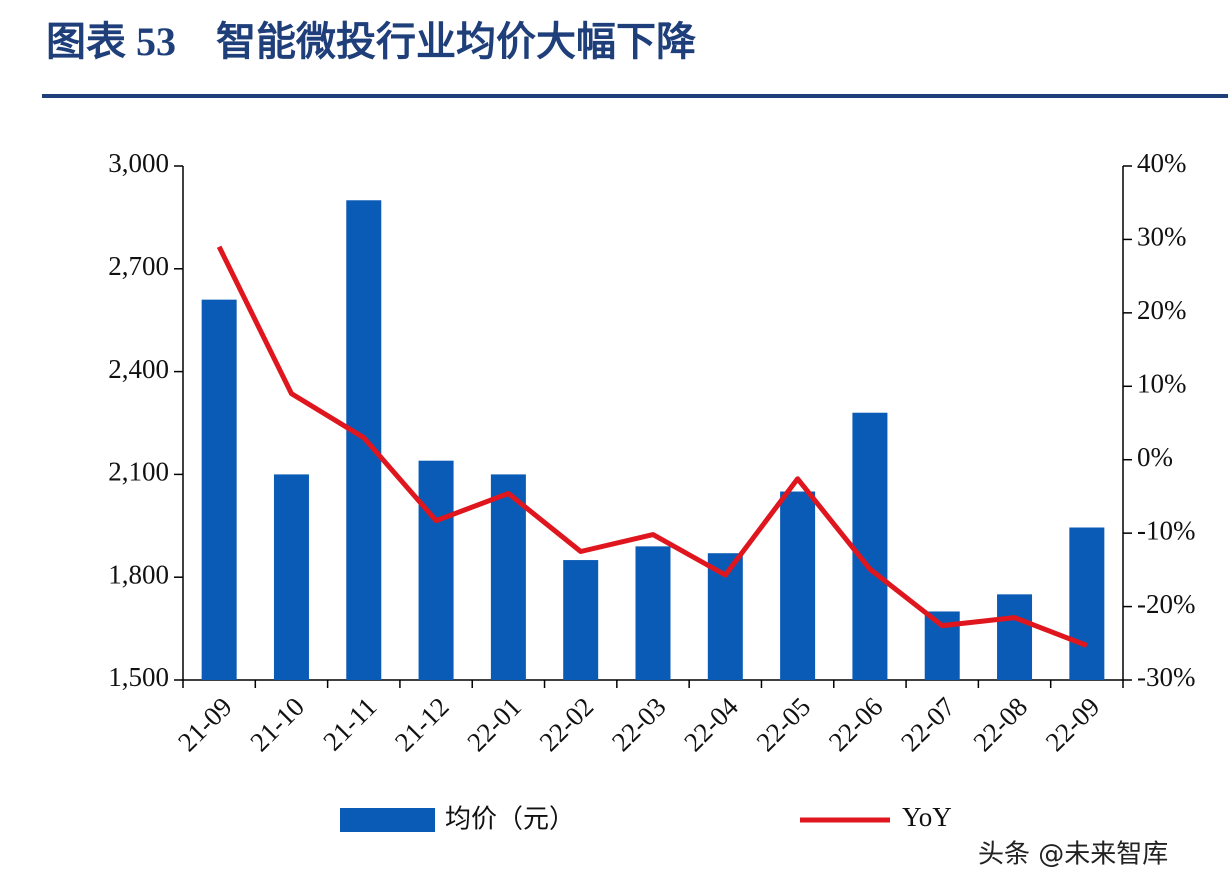 This screenshot has height=896, width=1230. I want to click on x-tick-label: 21-10, so click(277, 724).